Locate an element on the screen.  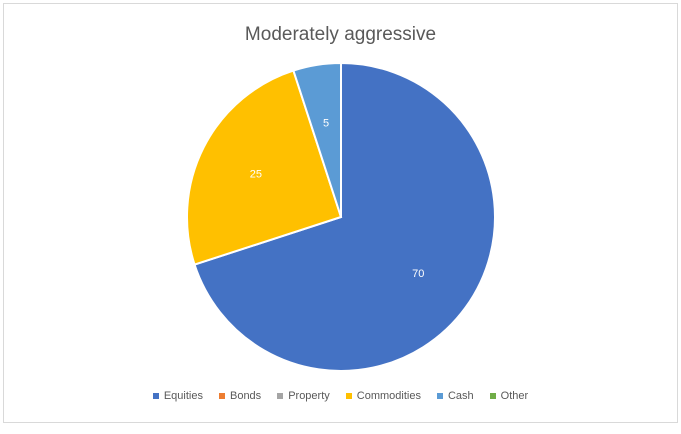
legend-label-other: Other is located at coordinates (514, 396).